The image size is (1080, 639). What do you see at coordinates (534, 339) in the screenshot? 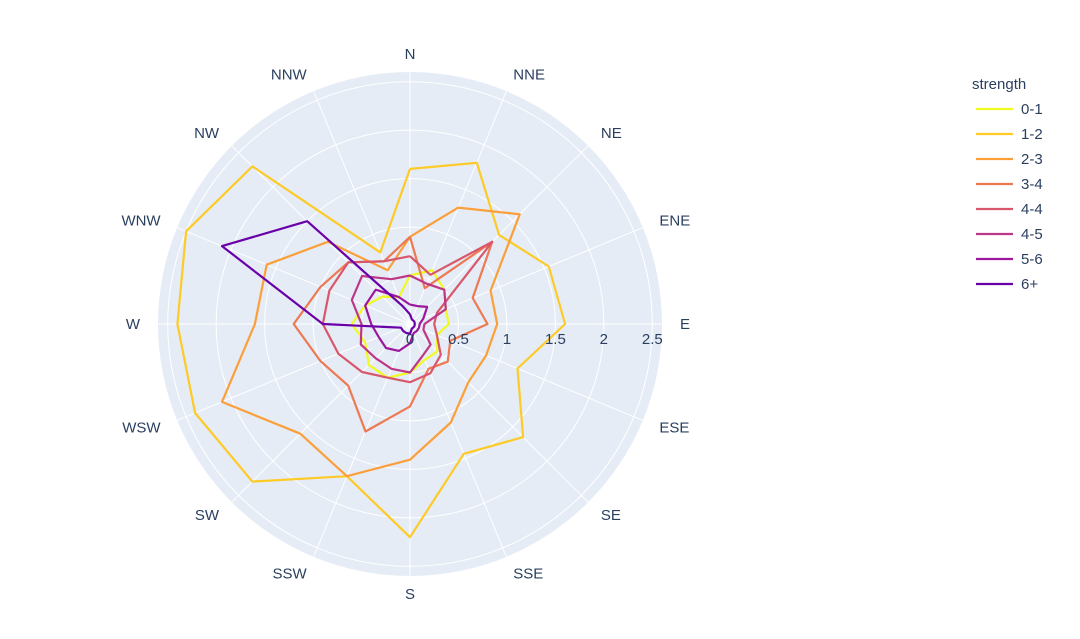
I see `radial-tick-labels: 0 0.5 1 1.5 2 2.5` at bounding box center [534, 339].